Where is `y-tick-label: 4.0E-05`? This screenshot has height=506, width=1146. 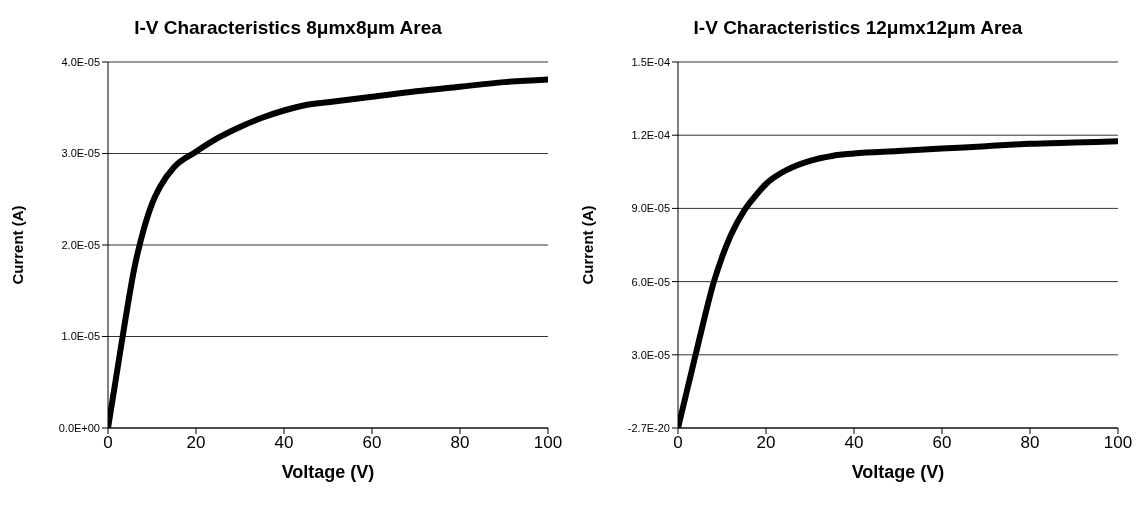
y-tick-label: 4.0E-05 is located at coordinates (80, 61).